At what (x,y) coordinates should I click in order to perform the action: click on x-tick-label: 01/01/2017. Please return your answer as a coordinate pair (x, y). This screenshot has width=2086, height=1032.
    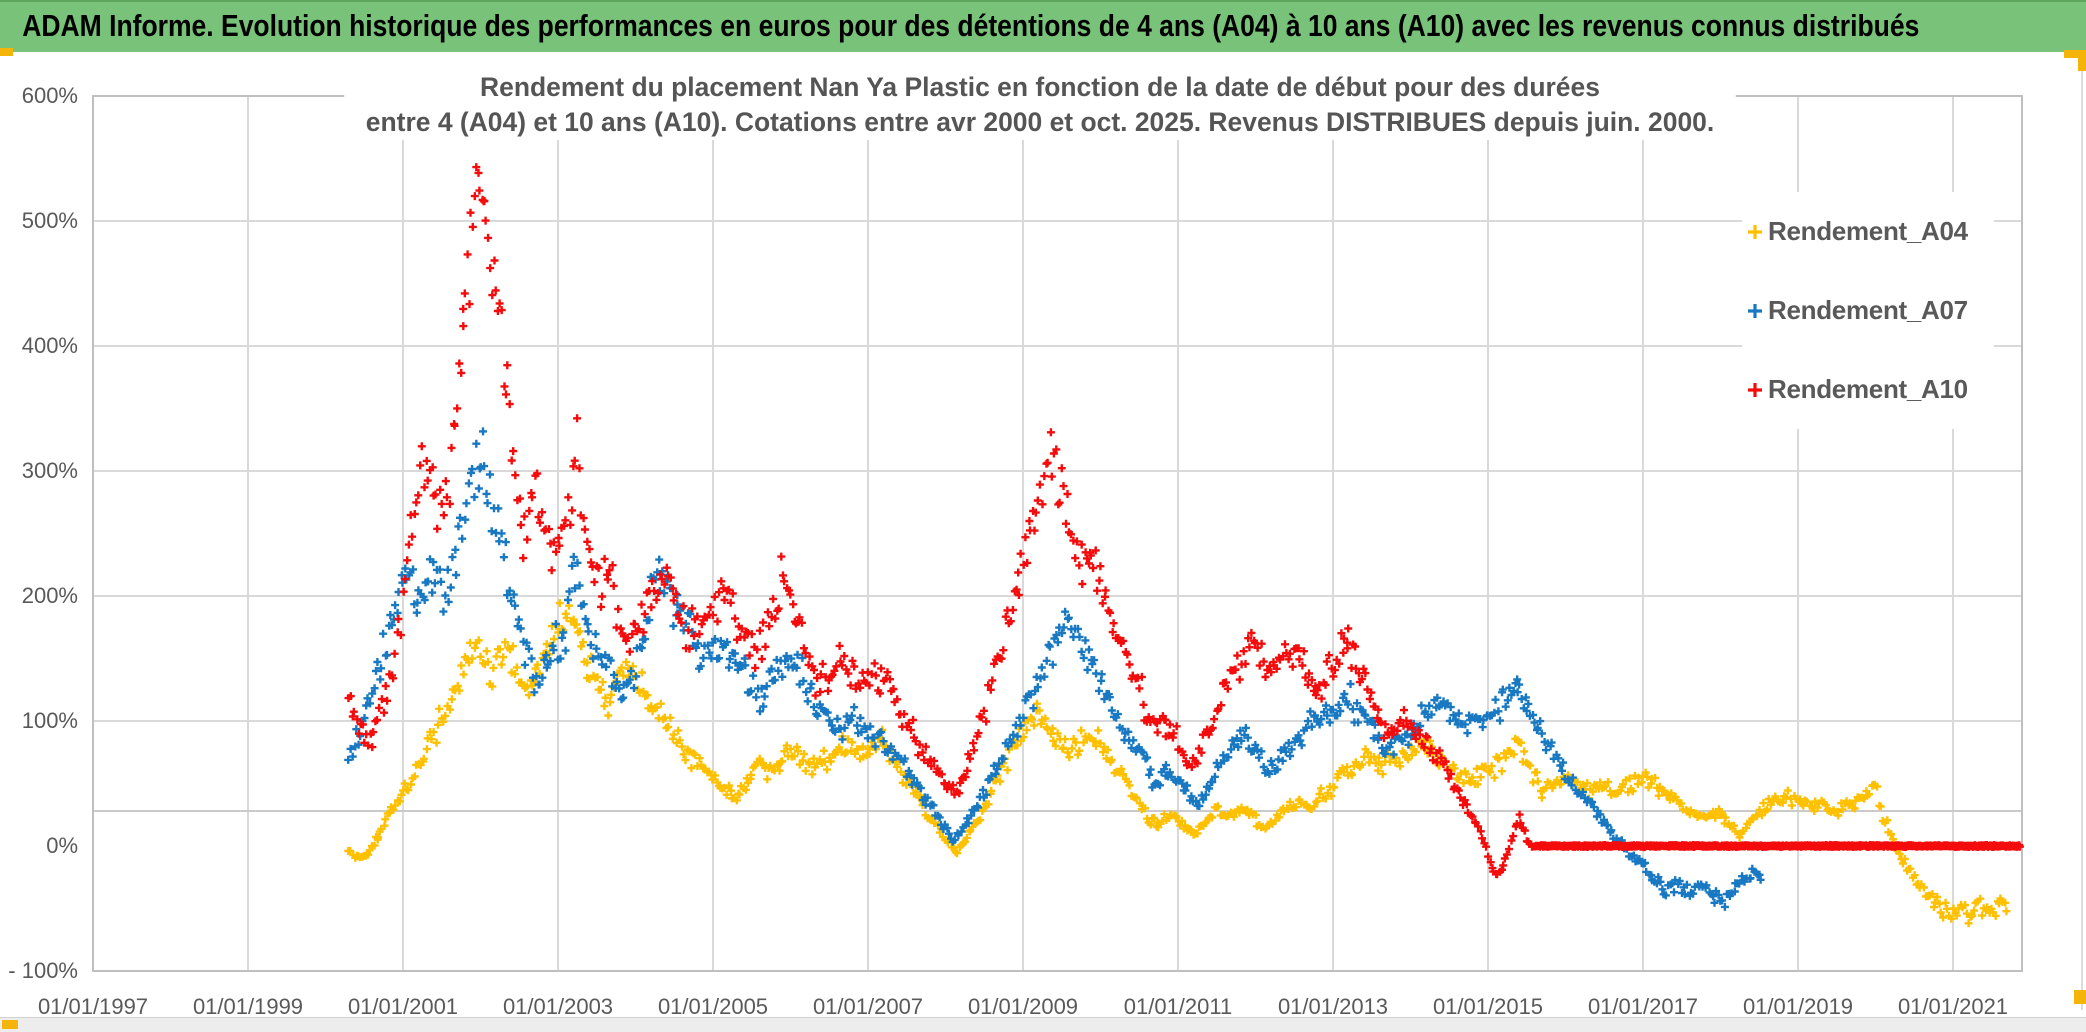
    Looking at the image, I should click on (1643, 1006).